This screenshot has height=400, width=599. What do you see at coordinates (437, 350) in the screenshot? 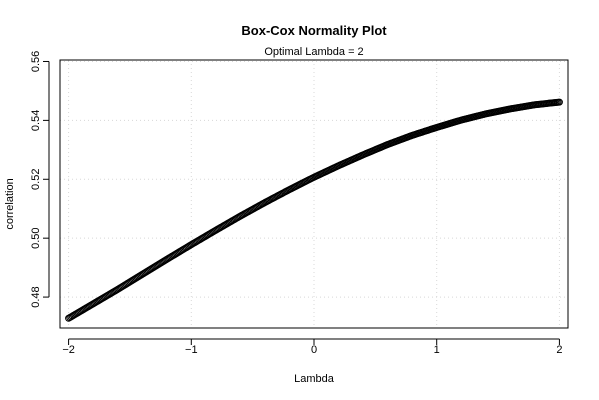
I see `x-tick-label: 1` at bounding box center [437, 350].